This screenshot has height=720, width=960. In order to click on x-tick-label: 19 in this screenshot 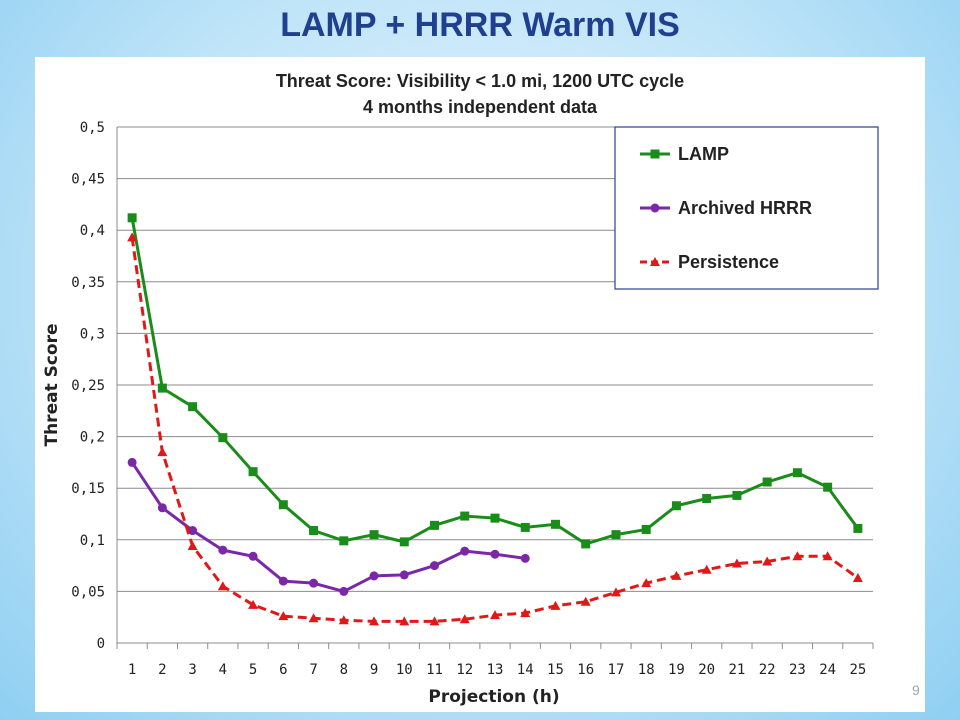, I will do `click(676, 670)`.